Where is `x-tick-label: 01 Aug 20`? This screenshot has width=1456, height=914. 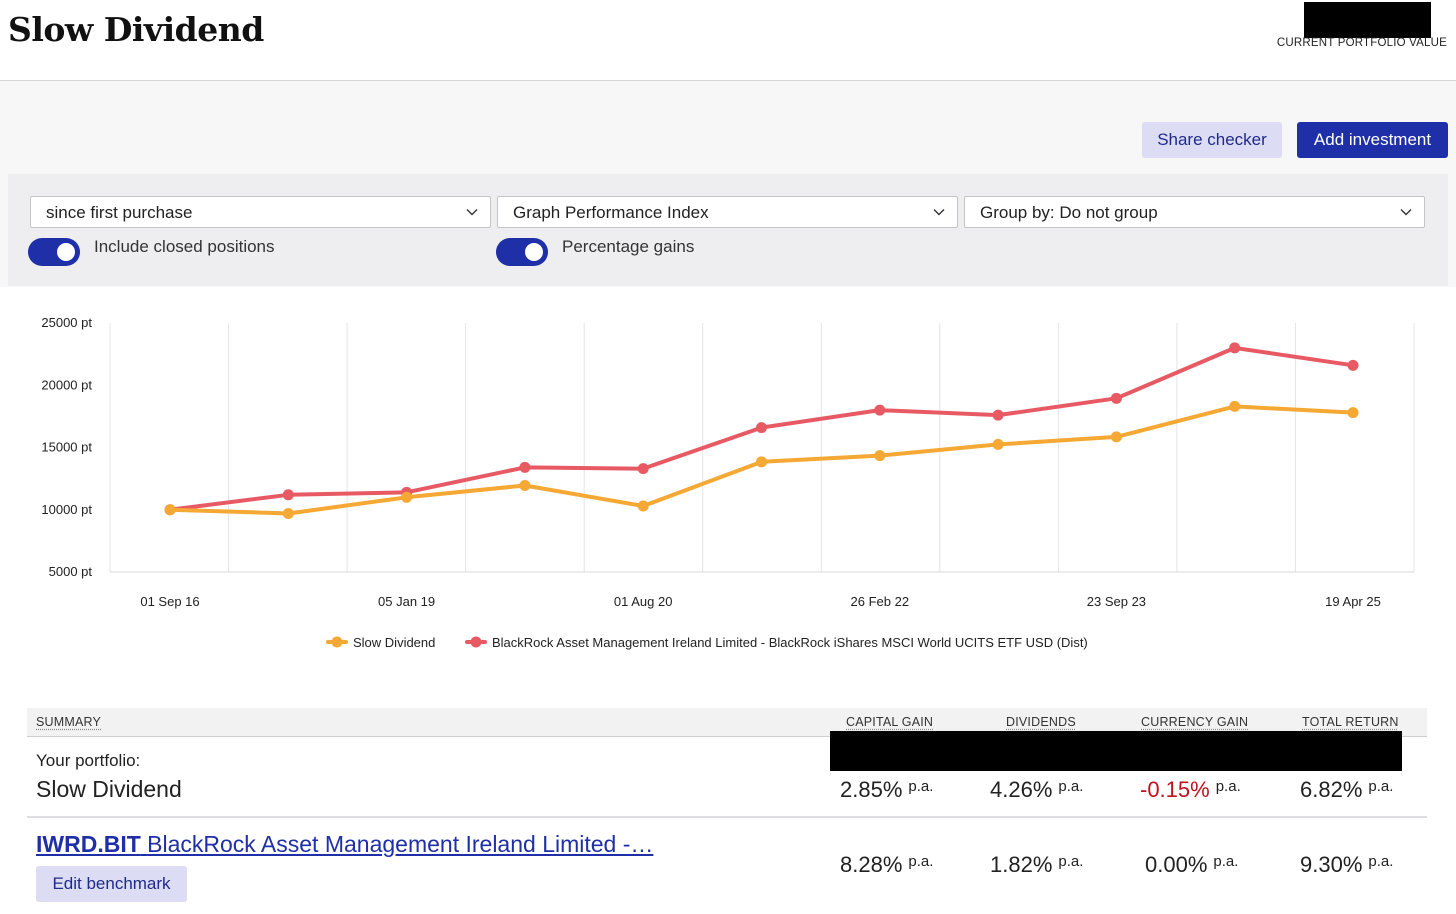 x-tick-label: 01 Aug 20 is located at coordinates (643, 601).